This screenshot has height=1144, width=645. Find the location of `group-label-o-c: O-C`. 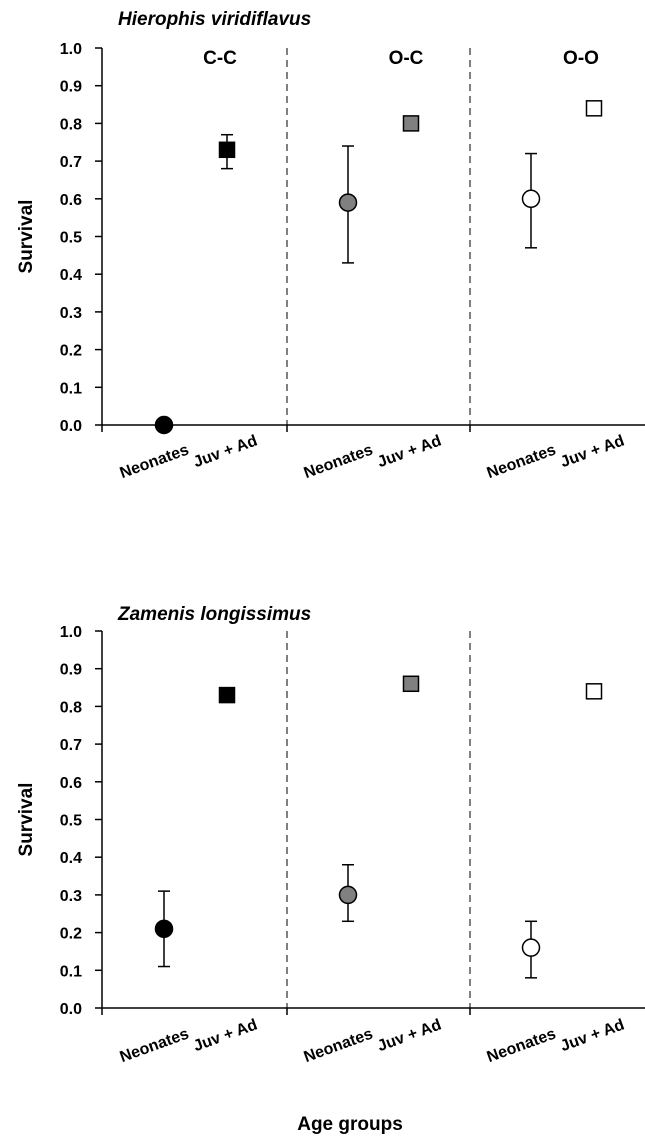

group-label-o-c: O-C is located at coordinates (406, 58).